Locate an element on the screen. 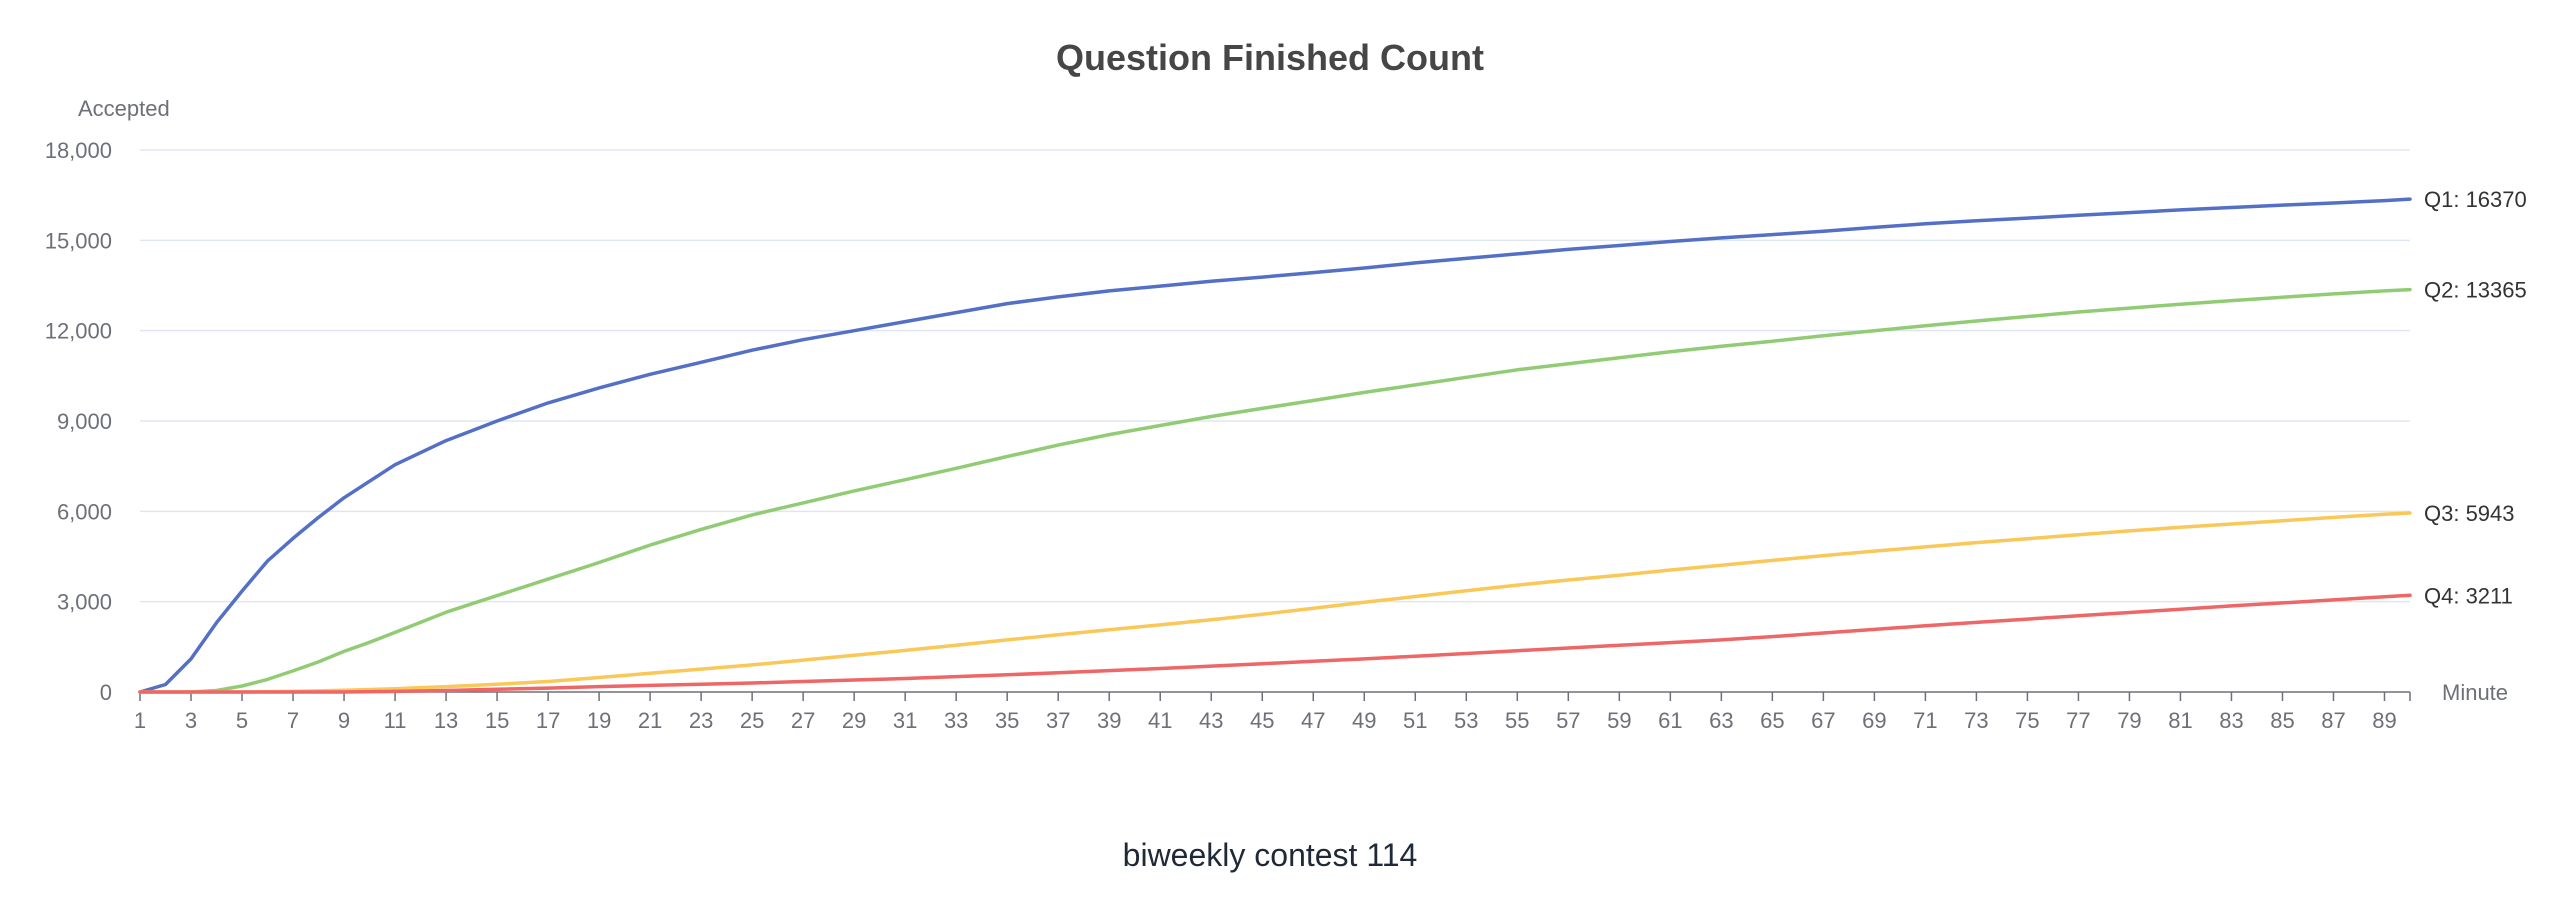 Image resolution: width=2552 pixels, height=898 pixels. x-tick-label: 59 is located at coordinates (1619, 720).